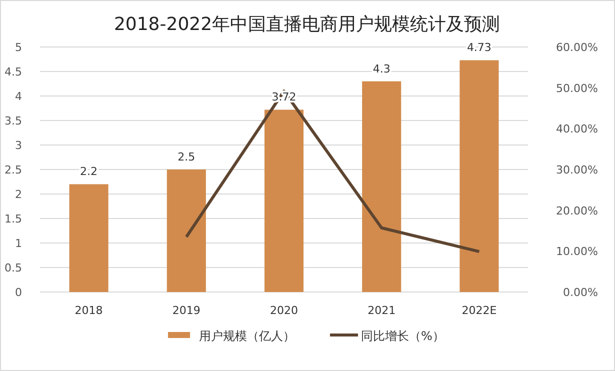 The height and width of the screenshot is (371, 615). Describe the element at coordinates (13, 219) in the screenshot. I see `y-tick-label: 1.5` at that location.